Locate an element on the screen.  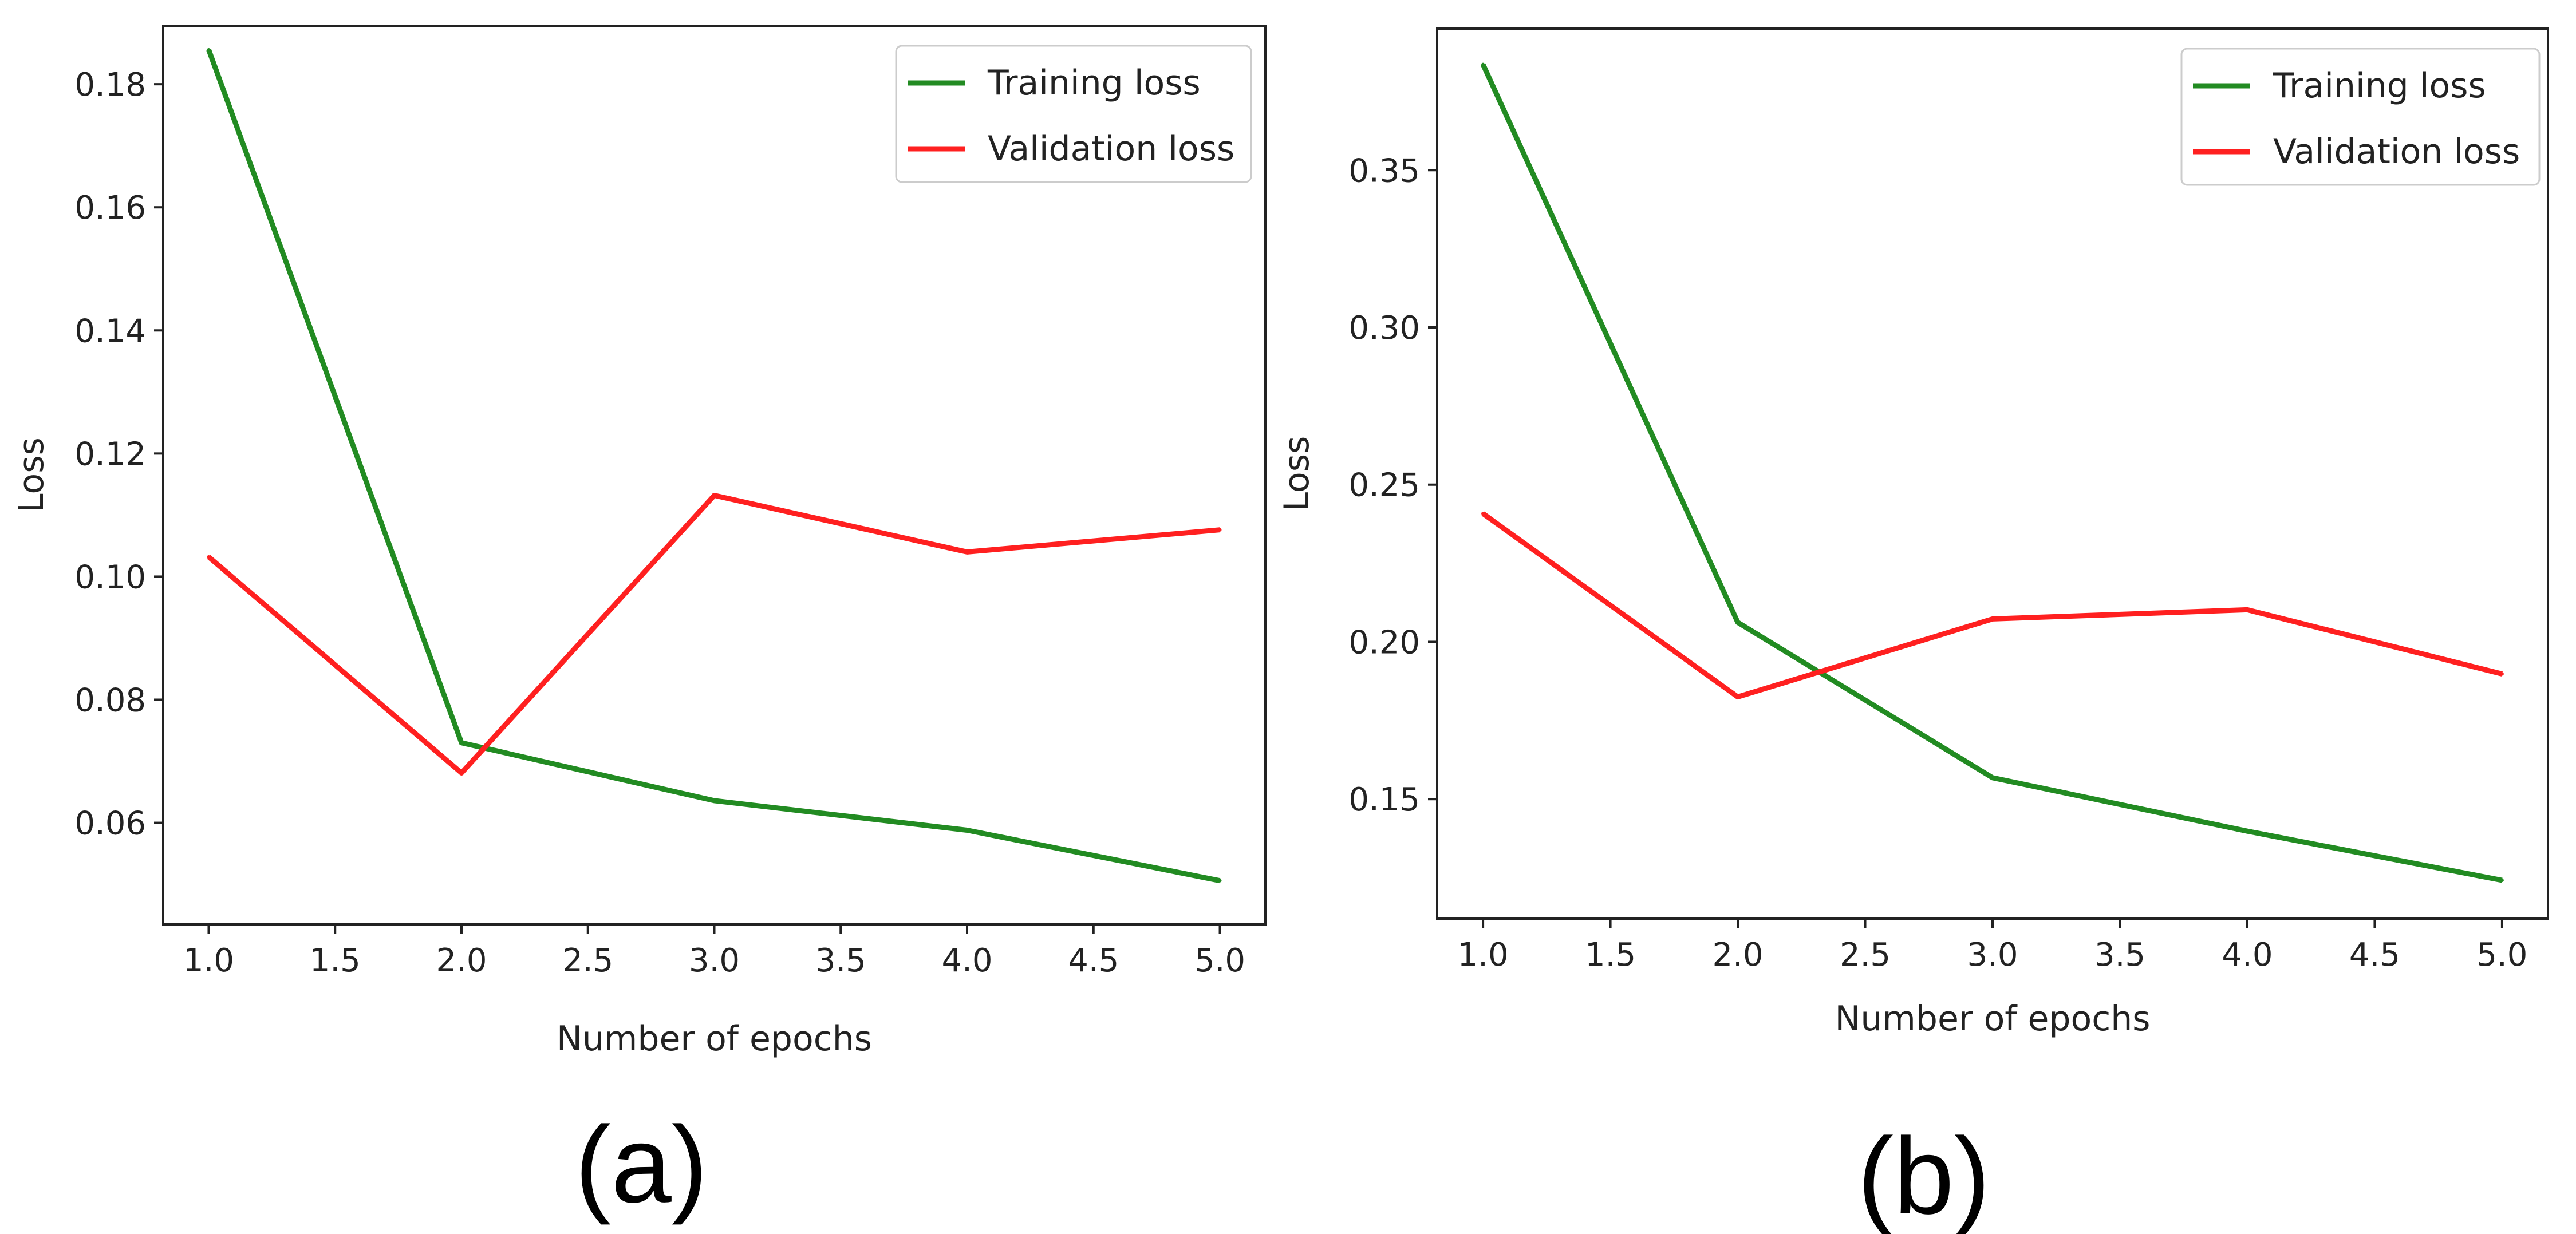
y-tick-label: 0.25 is located at coordinates (1384, 486).